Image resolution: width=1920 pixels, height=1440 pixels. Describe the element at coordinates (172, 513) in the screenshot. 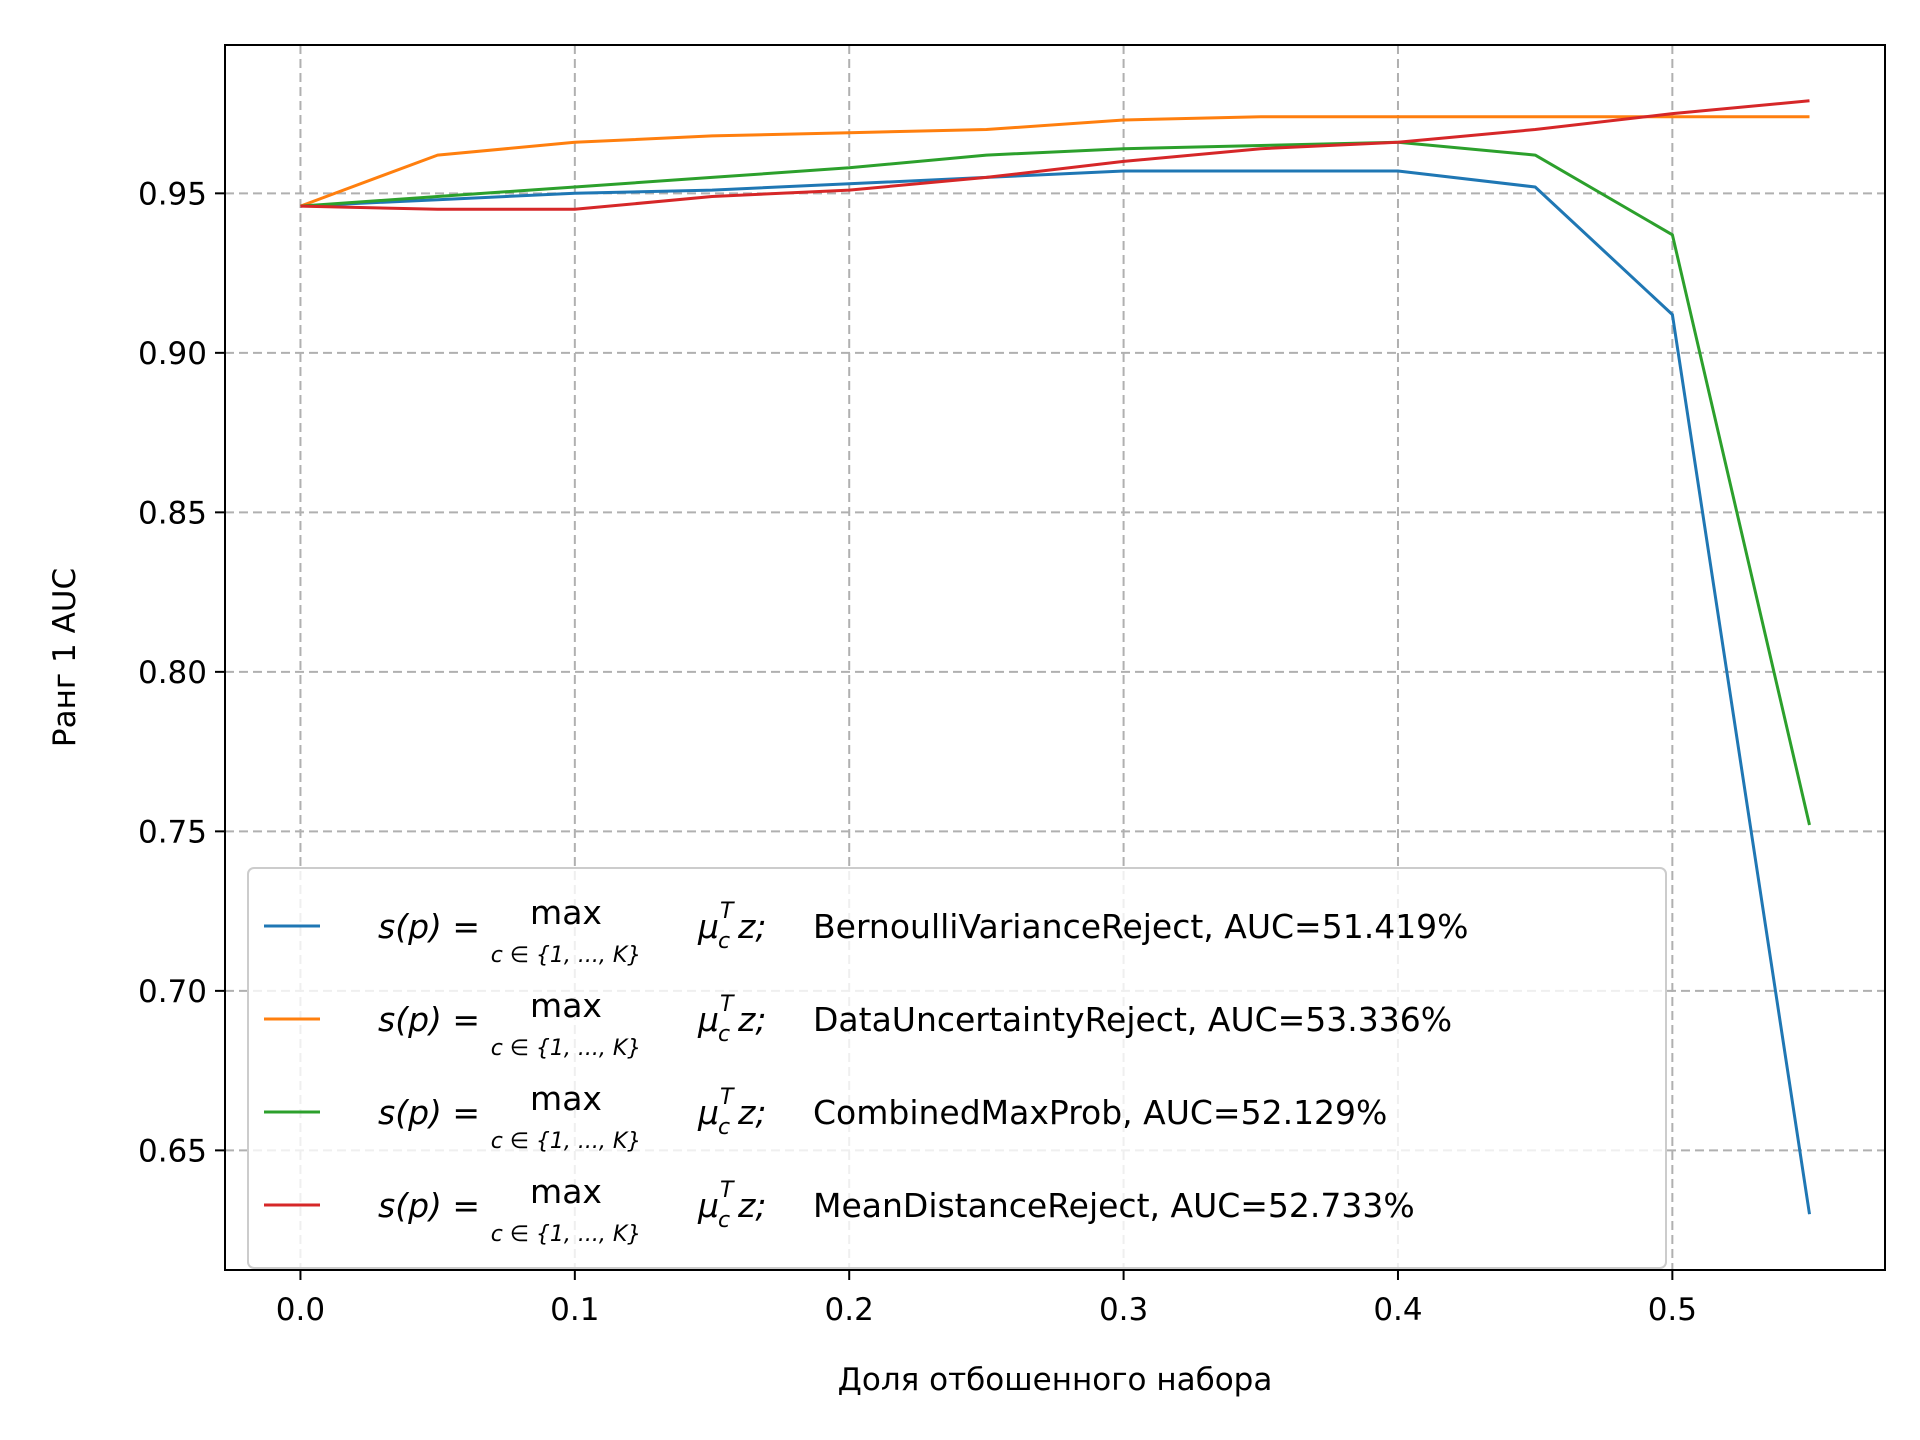

I see `y-tick-label: 0.85` at that location.